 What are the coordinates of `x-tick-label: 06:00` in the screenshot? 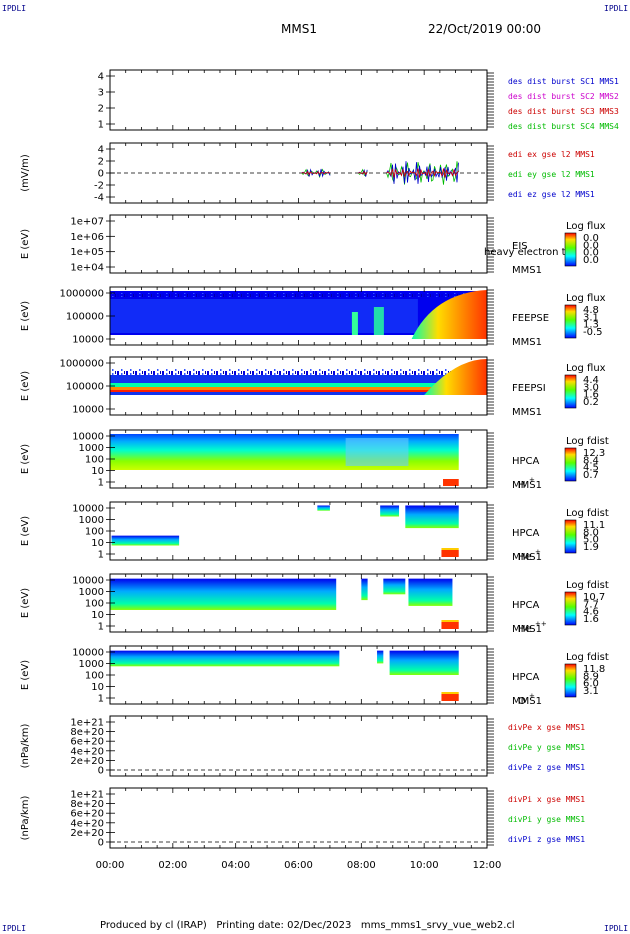 It's located at (298, 865).